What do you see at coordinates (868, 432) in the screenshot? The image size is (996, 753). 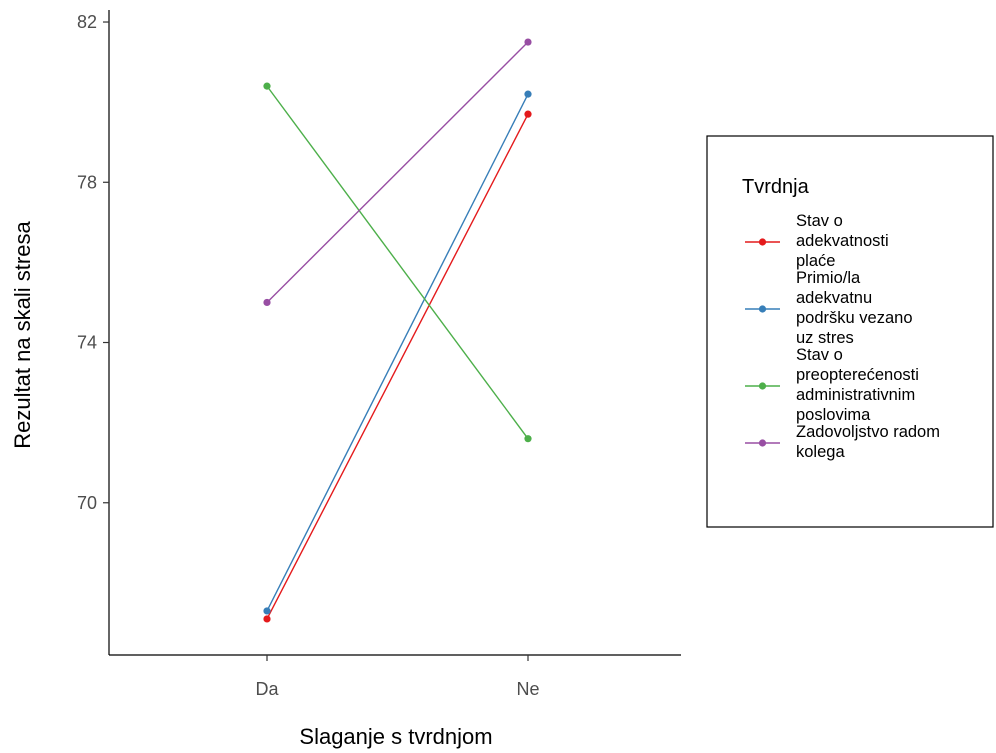 I see `legend-label-line: Zadovoljstvo radom` at bounding box center [868, 432].